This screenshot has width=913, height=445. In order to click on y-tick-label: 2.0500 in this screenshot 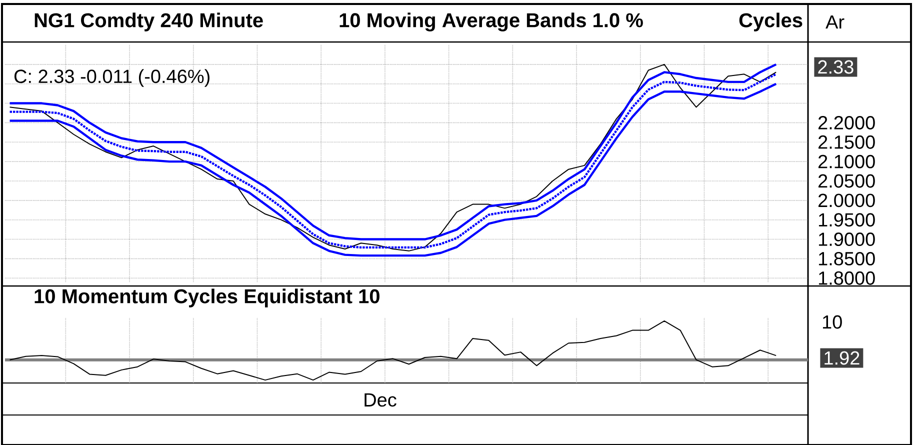, I will do `click(846, 181)`.